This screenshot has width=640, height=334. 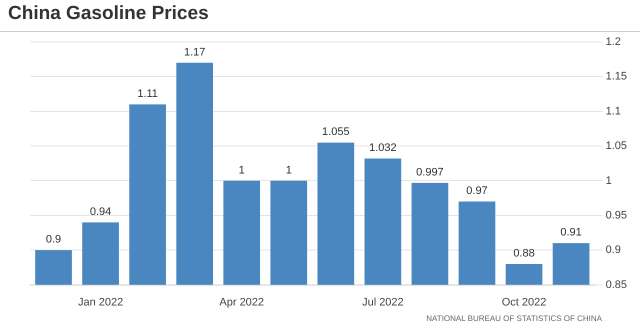 What do you see at coordinates (524, 254) in the screenshot?
I see `data-label: 0.88` at bounding box center [524, 254].